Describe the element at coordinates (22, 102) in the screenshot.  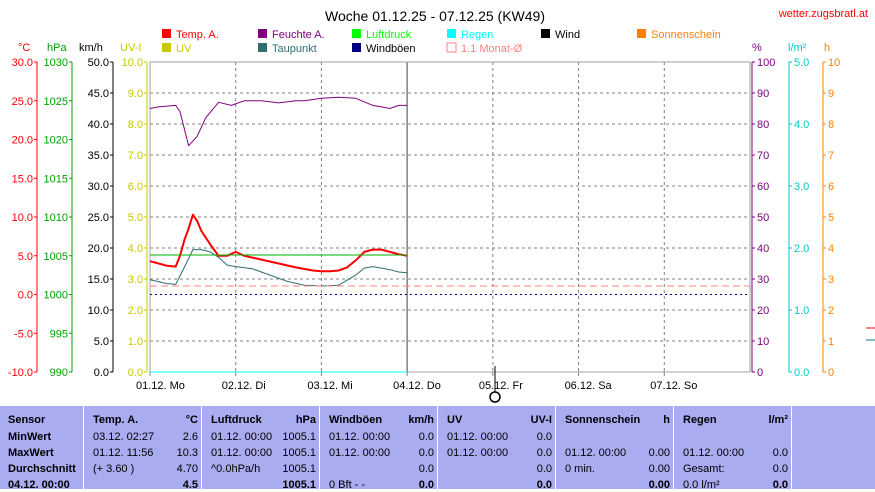
I see `axis-tick-label-temp: 25.0` at that location.